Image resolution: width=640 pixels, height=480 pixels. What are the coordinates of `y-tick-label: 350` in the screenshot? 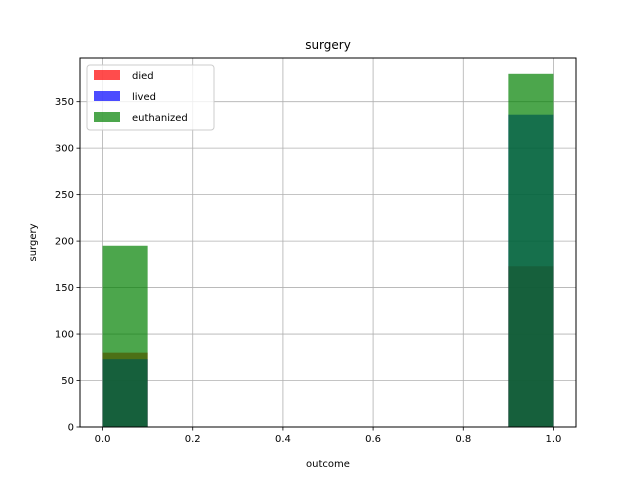 It's located at (64, 102).